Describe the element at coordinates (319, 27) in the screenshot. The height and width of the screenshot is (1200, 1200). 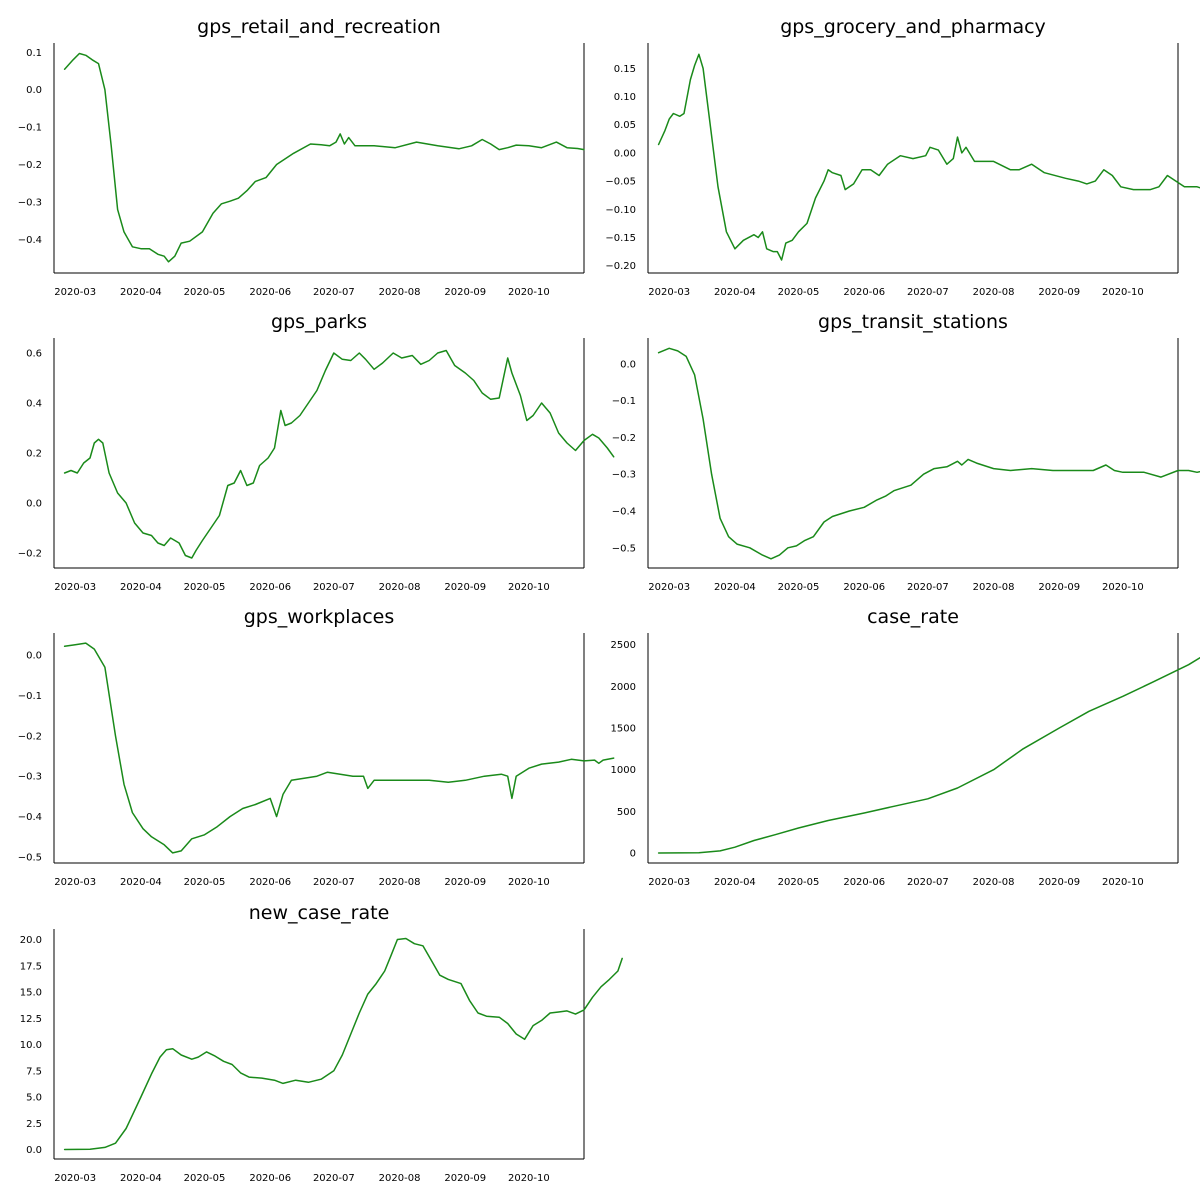
I see `subplot-title: gps_retail_and_recreation` at that location.